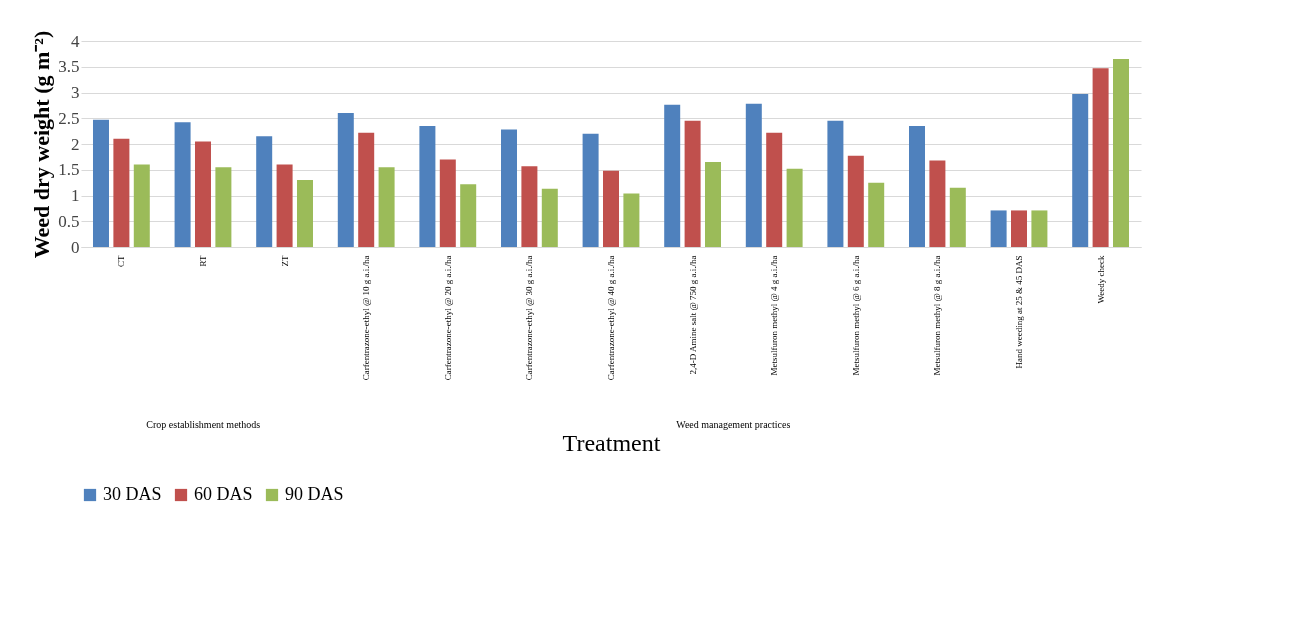 The width and height of the screenshot is (1306, 627). Describe the element at coordinates (366, 318) in the screenshot. I see `x-tick-label: Carfentrazone-ethyl @ 10 g a.i./ha` at that location.